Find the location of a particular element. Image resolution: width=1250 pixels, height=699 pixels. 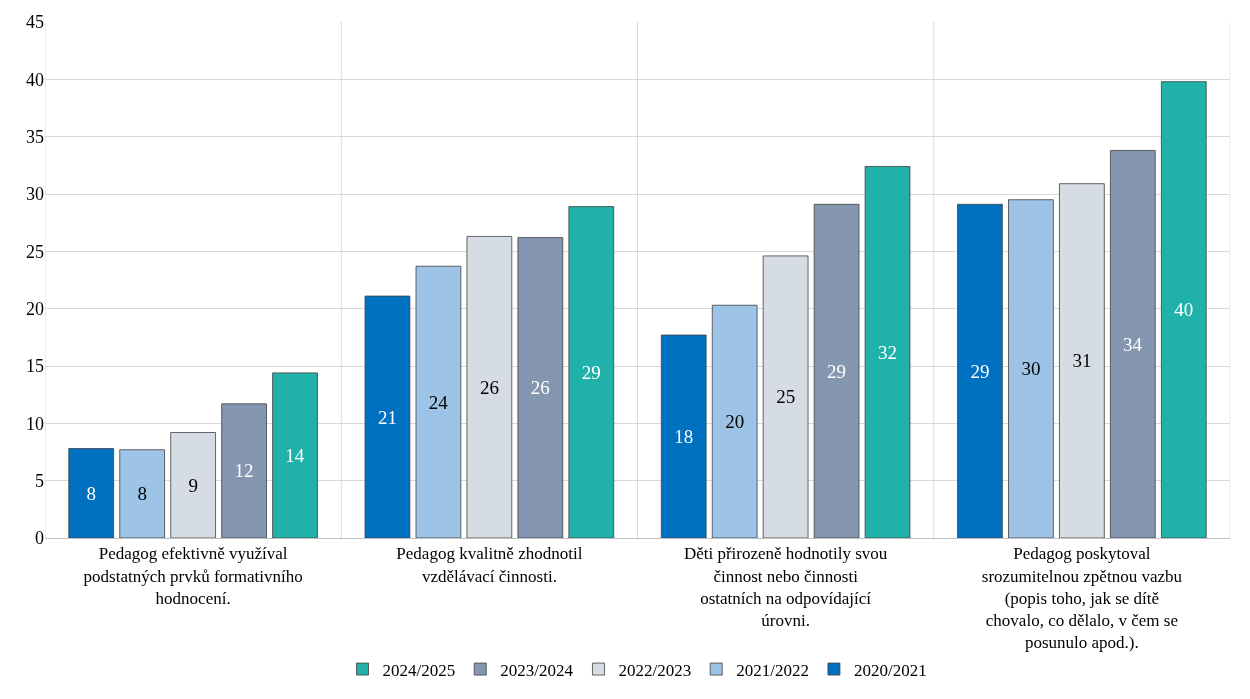

legend-label: 2020/2021 is located at coordinates (890, 670).